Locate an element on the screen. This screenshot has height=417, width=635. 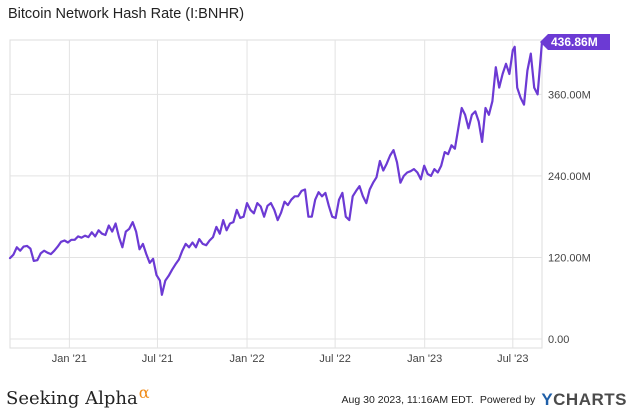
seeking-alpha-logo: Seeking Alphaα is located at coordinates (78, 396).